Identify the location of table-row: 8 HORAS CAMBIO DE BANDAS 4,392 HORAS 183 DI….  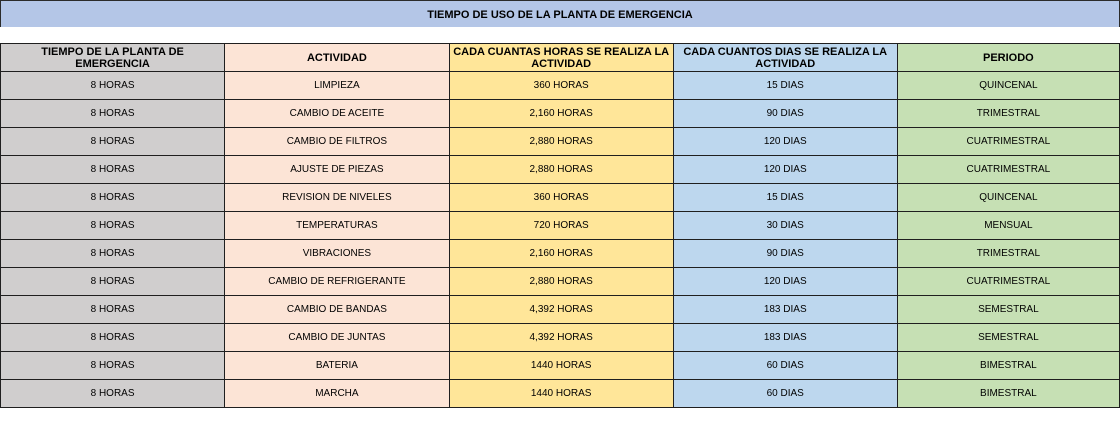
(560, 309).